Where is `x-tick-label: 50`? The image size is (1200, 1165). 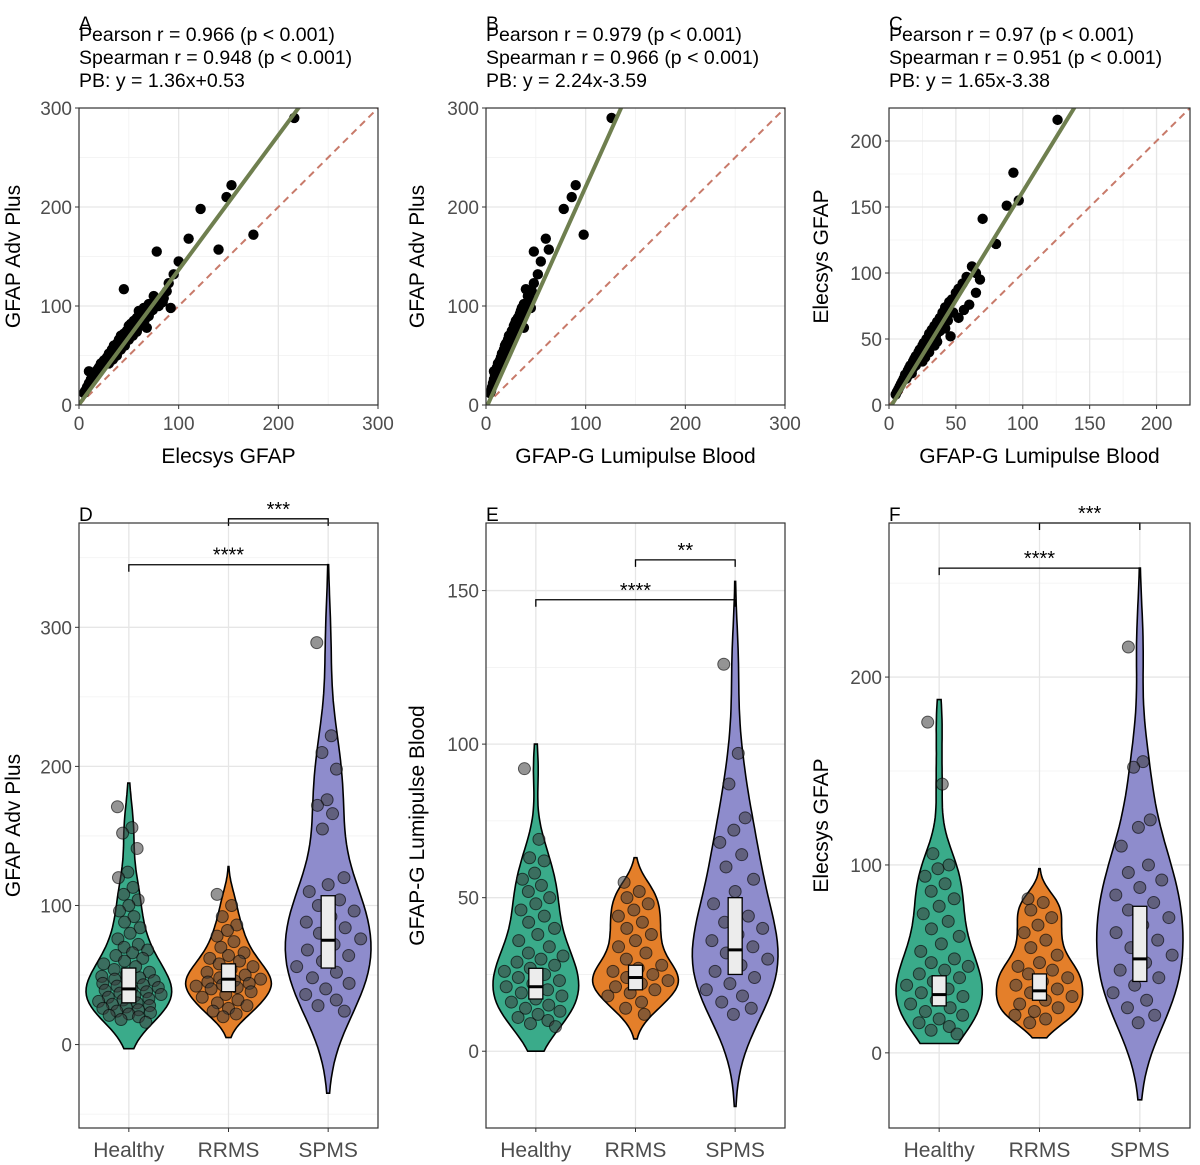
x-tick-label: 50 is located at coordinates (955, 424).